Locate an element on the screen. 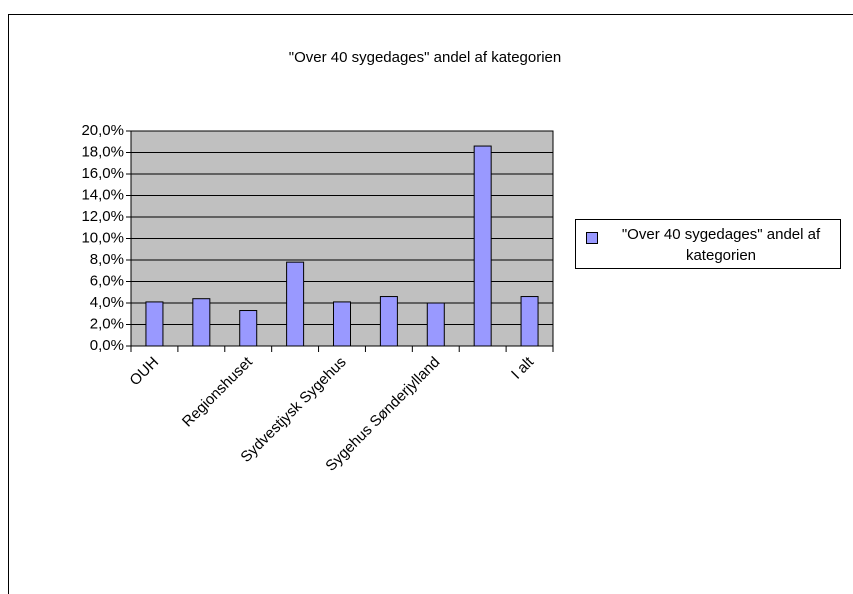 Image resolution: width=853 pixels, height=594 pixels. y-tick-label: 16,0% is located at coordinates (102, 173).